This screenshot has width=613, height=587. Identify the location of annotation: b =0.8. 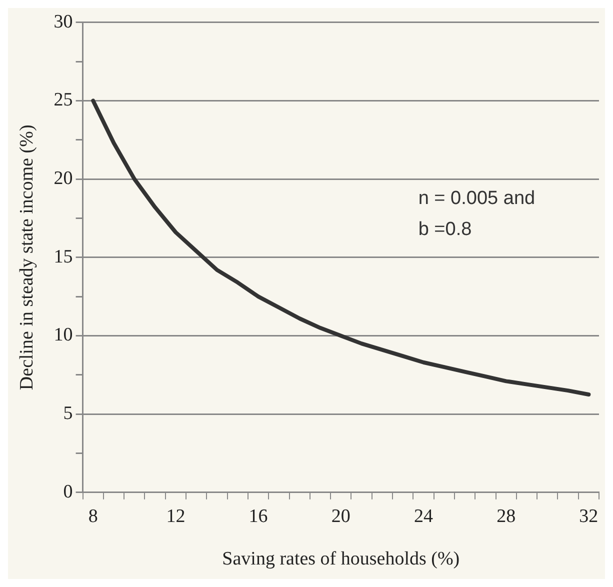
(445, 229).